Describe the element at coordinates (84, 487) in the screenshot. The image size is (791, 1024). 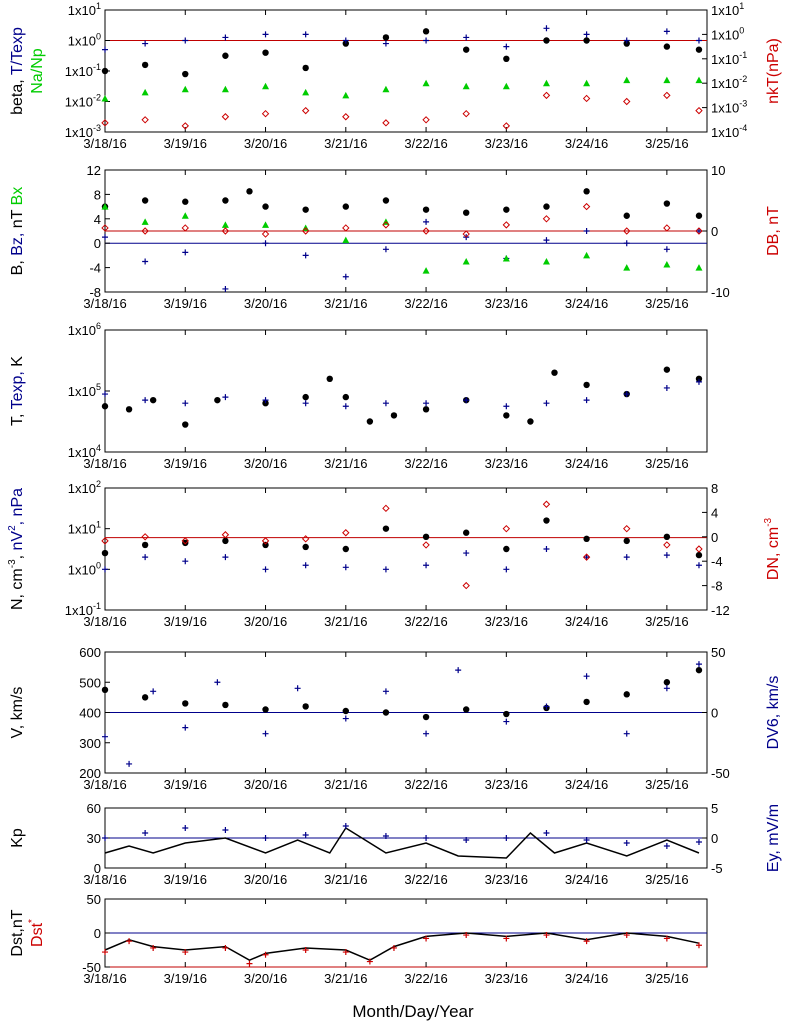
I see `left-tick-label: 1x10²` at that location.